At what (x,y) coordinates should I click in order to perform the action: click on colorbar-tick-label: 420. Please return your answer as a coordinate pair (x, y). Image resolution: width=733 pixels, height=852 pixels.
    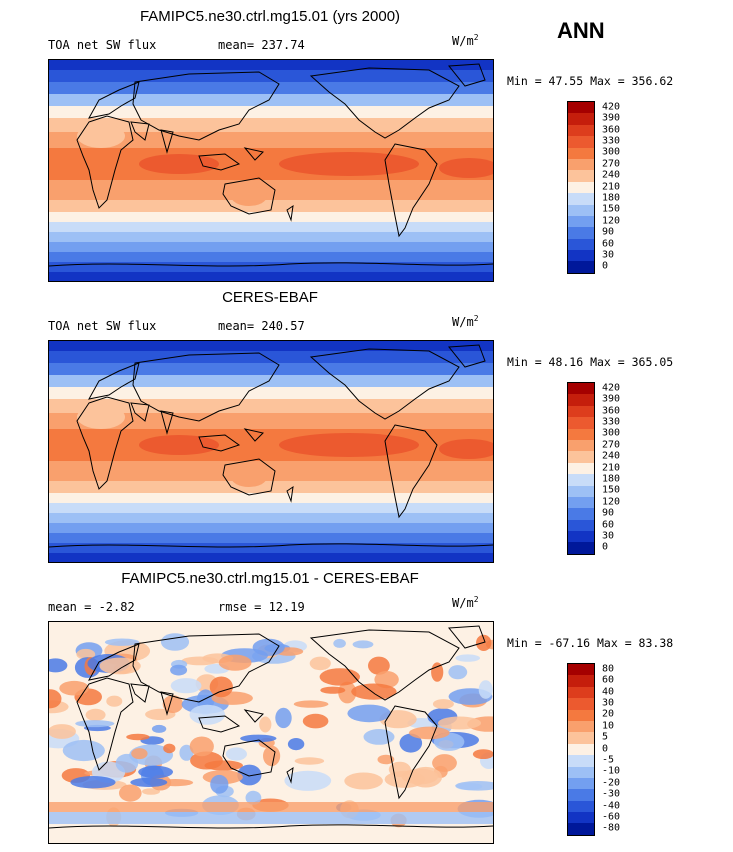
    Looking at the image, I should click on (611, 388).